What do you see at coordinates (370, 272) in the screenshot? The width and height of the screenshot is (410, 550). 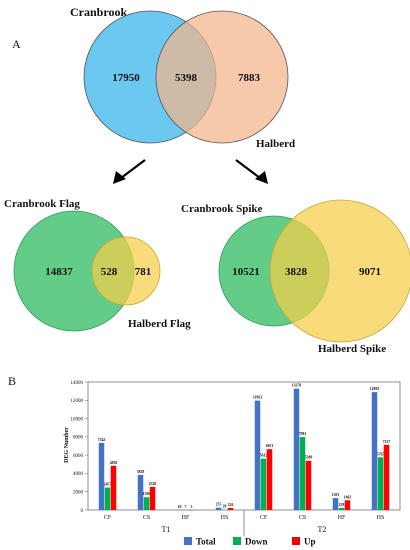 I see `venn-spike-right-count: 9071` at bounding box center [370, 272].